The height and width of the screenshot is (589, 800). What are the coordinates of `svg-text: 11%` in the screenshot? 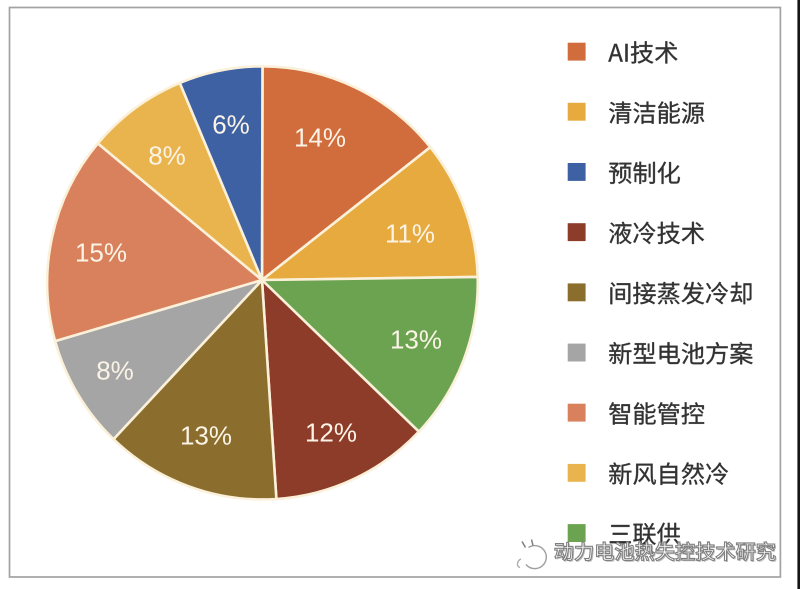 It's located at (410, 234).